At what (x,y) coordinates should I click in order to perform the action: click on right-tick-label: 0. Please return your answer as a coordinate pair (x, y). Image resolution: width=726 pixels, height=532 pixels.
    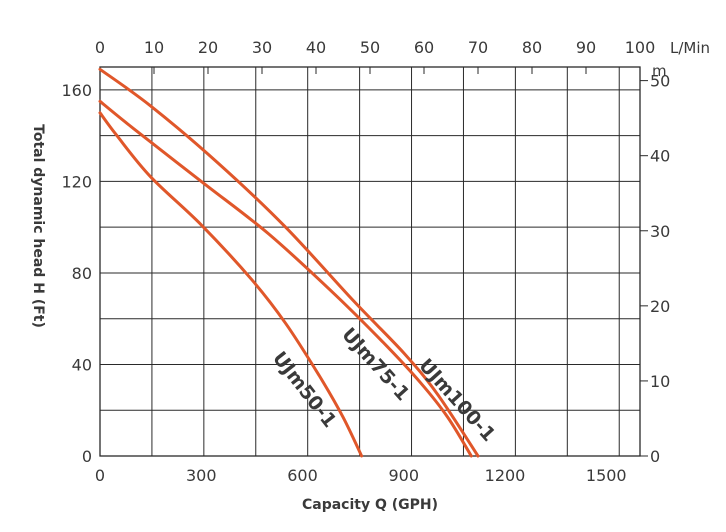
    Looking at the image, I should click on (655, 456).